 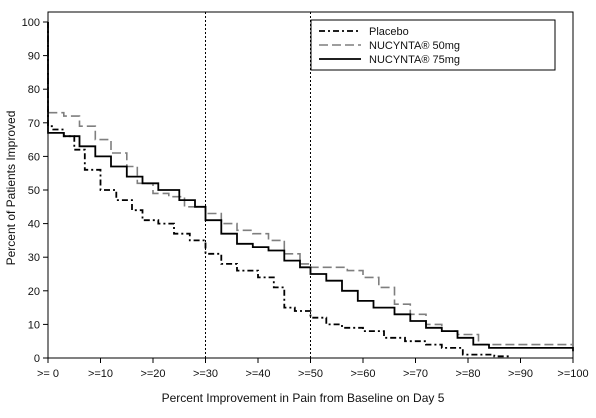 What do you see at coordinates (257, 374) in the screenshot?
I see `x-tick-label: >=40` at bounding box center [257, 374].